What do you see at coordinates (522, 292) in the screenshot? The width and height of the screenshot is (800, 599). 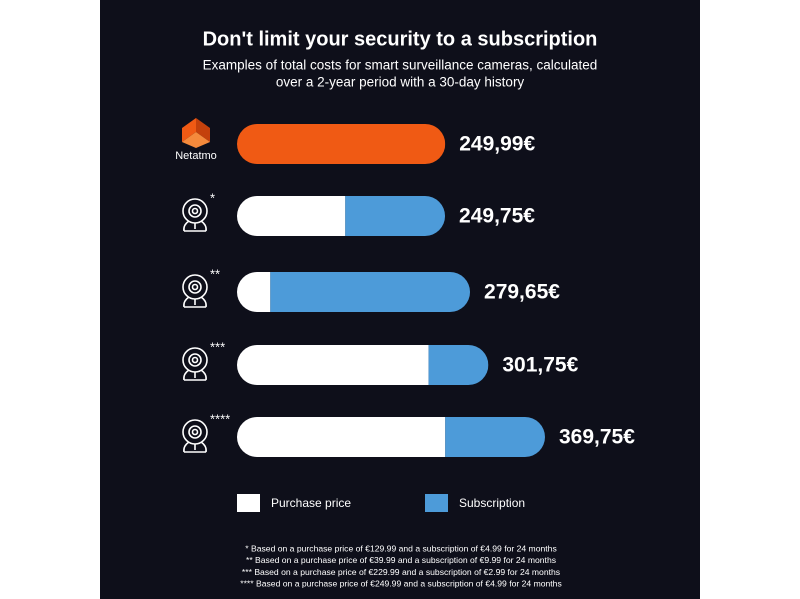 I see `total-label: 279,65€` at bounding box center [522, 292].